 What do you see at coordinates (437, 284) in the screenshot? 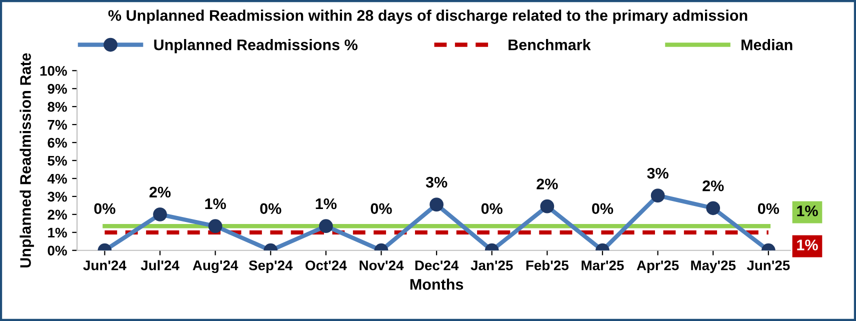
I see `x-axis-title: Months` at bounding box center [437, 284].